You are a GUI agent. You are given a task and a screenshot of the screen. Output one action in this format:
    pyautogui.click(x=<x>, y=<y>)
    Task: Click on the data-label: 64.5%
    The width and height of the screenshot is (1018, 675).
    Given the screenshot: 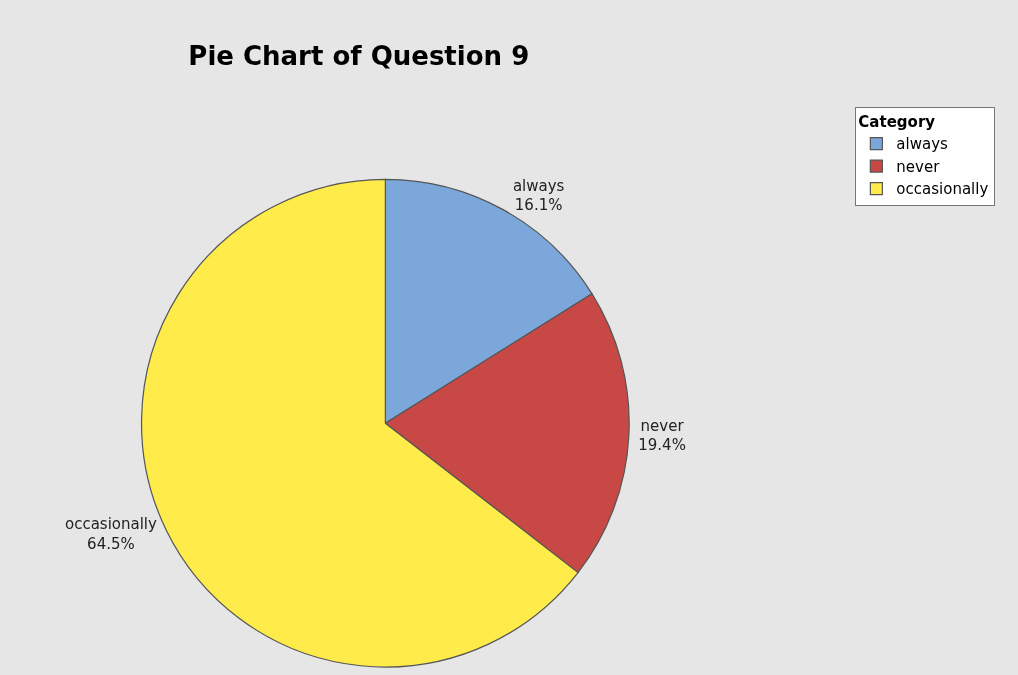 What is the action you would take?
    pyautogui.click(x=111, y=543)
    